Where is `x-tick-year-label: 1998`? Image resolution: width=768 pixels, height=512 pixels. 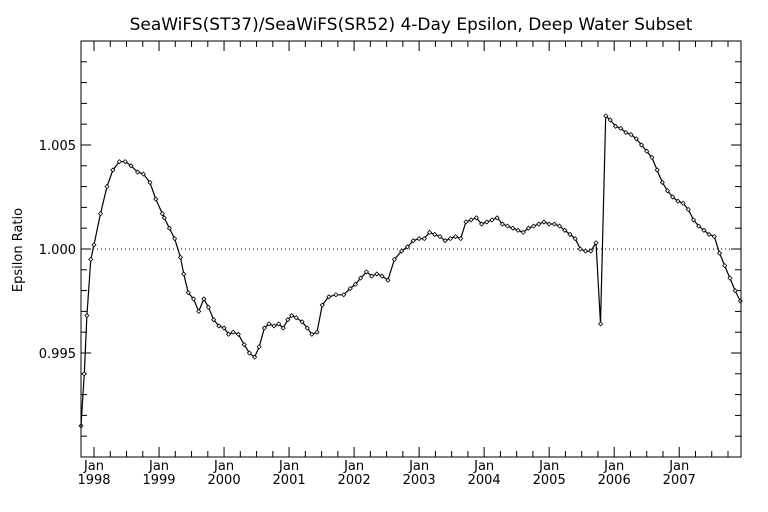
x-tick-year-label: 1998 is located at coordinates (93, 480).